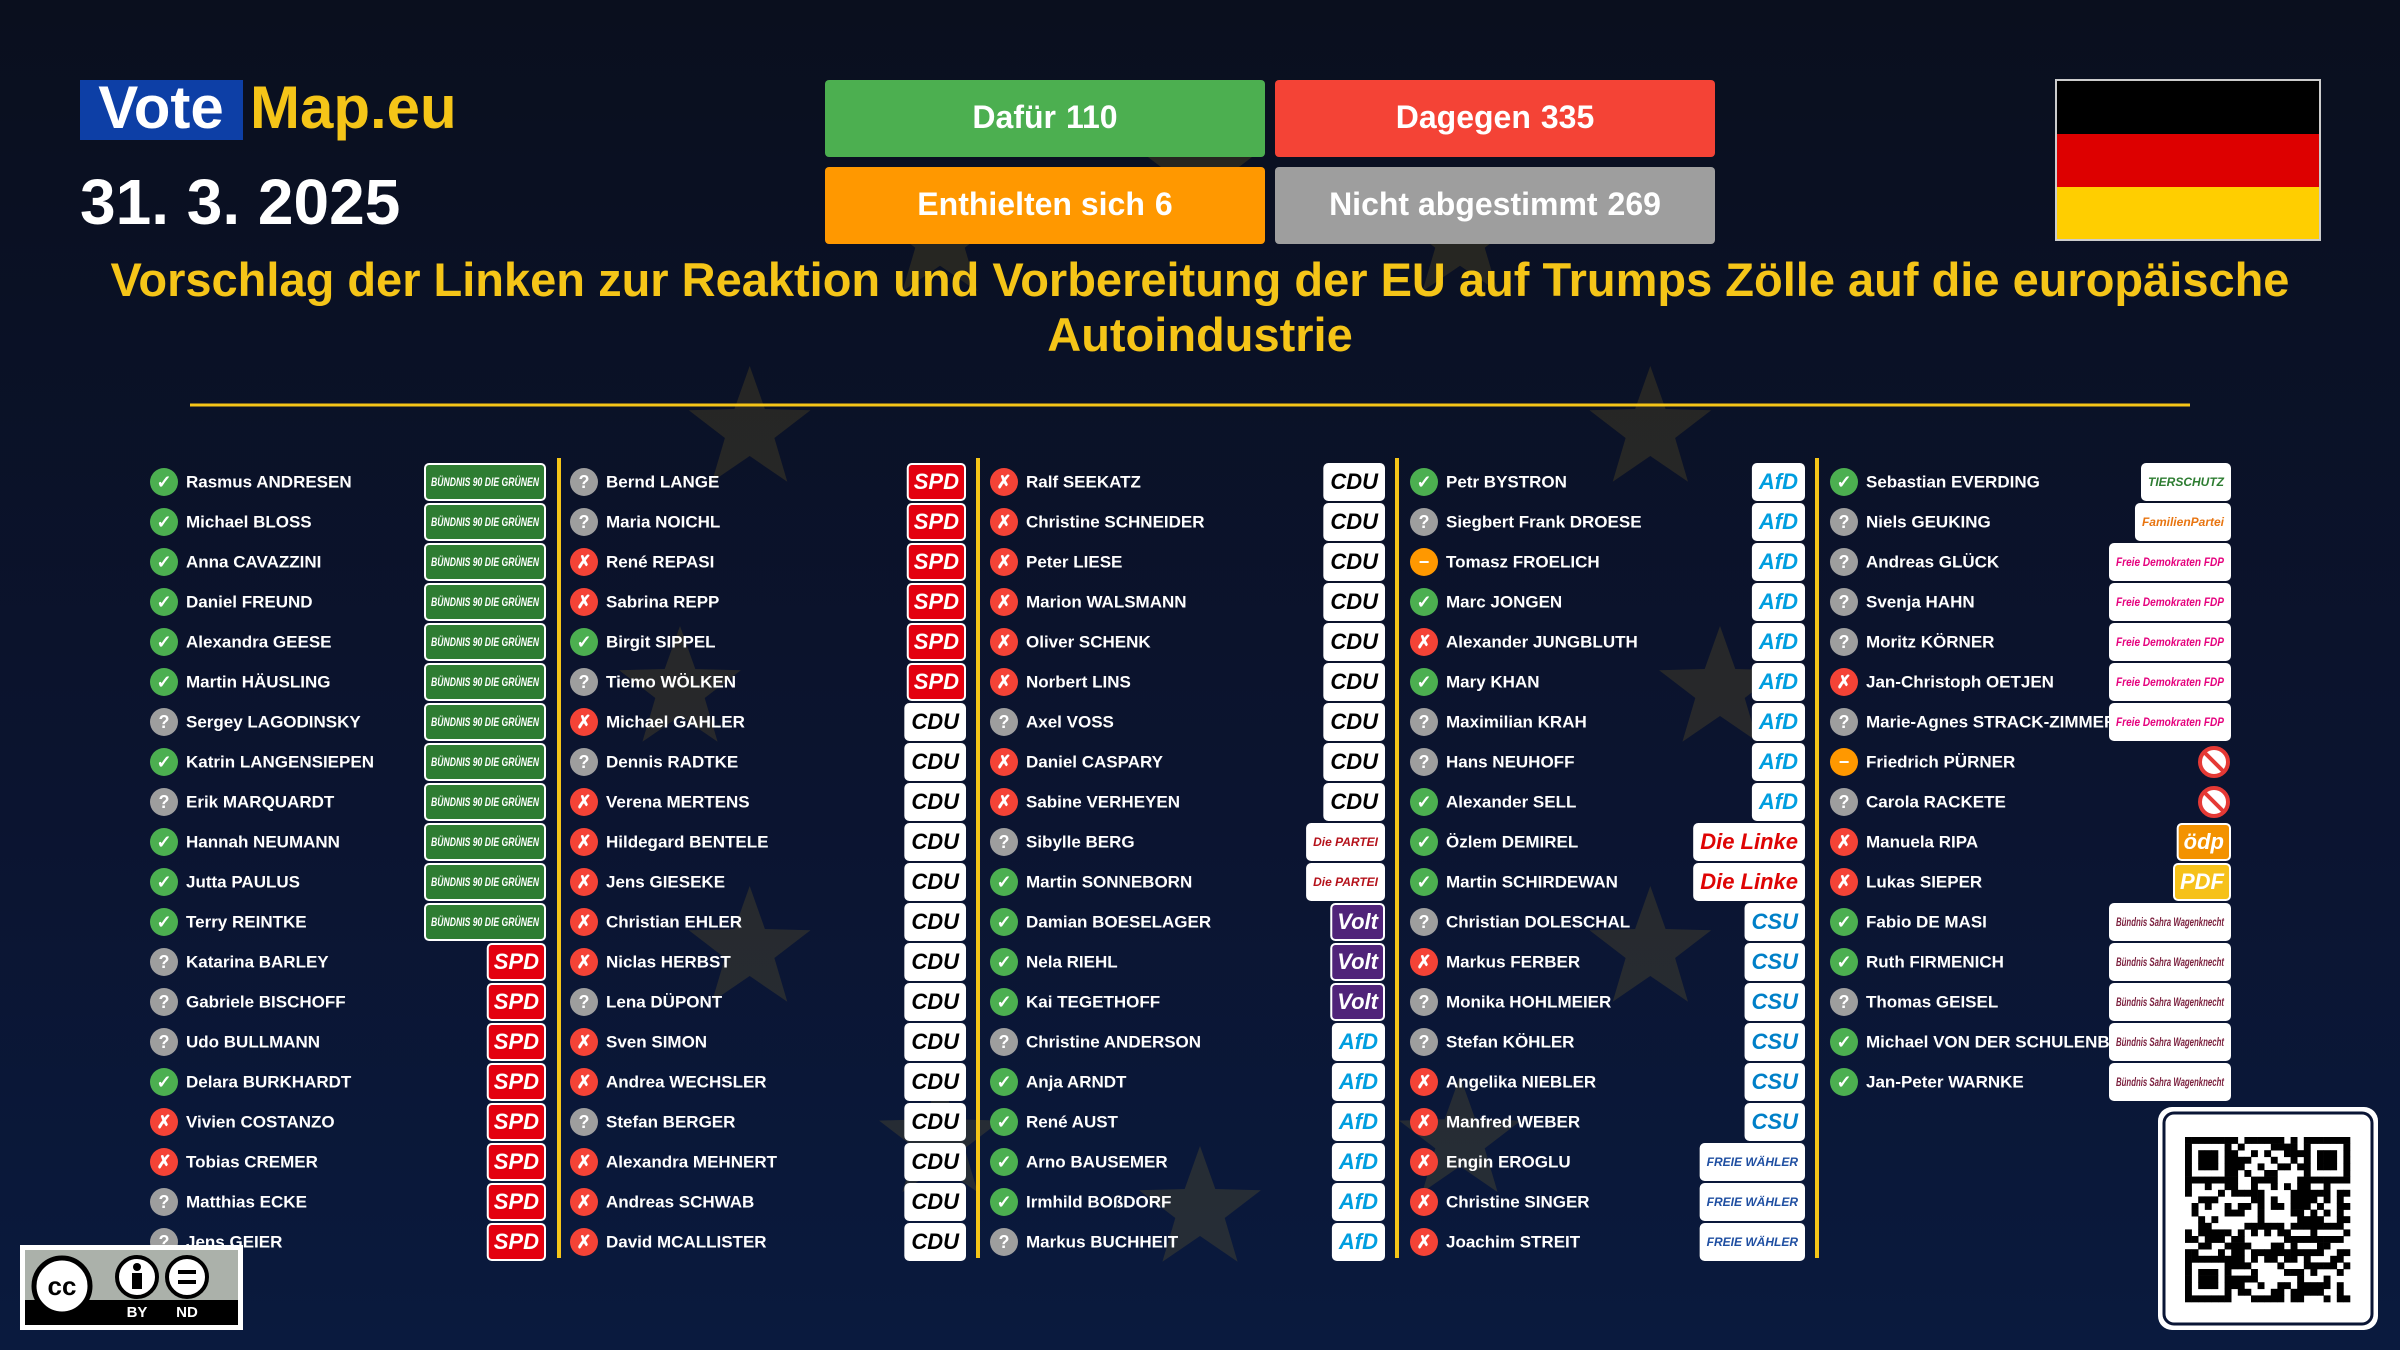 This screenshot has height=1350, width=2400. Describe the element at coordinates (137, 1281) in the screenshot. I see `by-icon-body` at that location.